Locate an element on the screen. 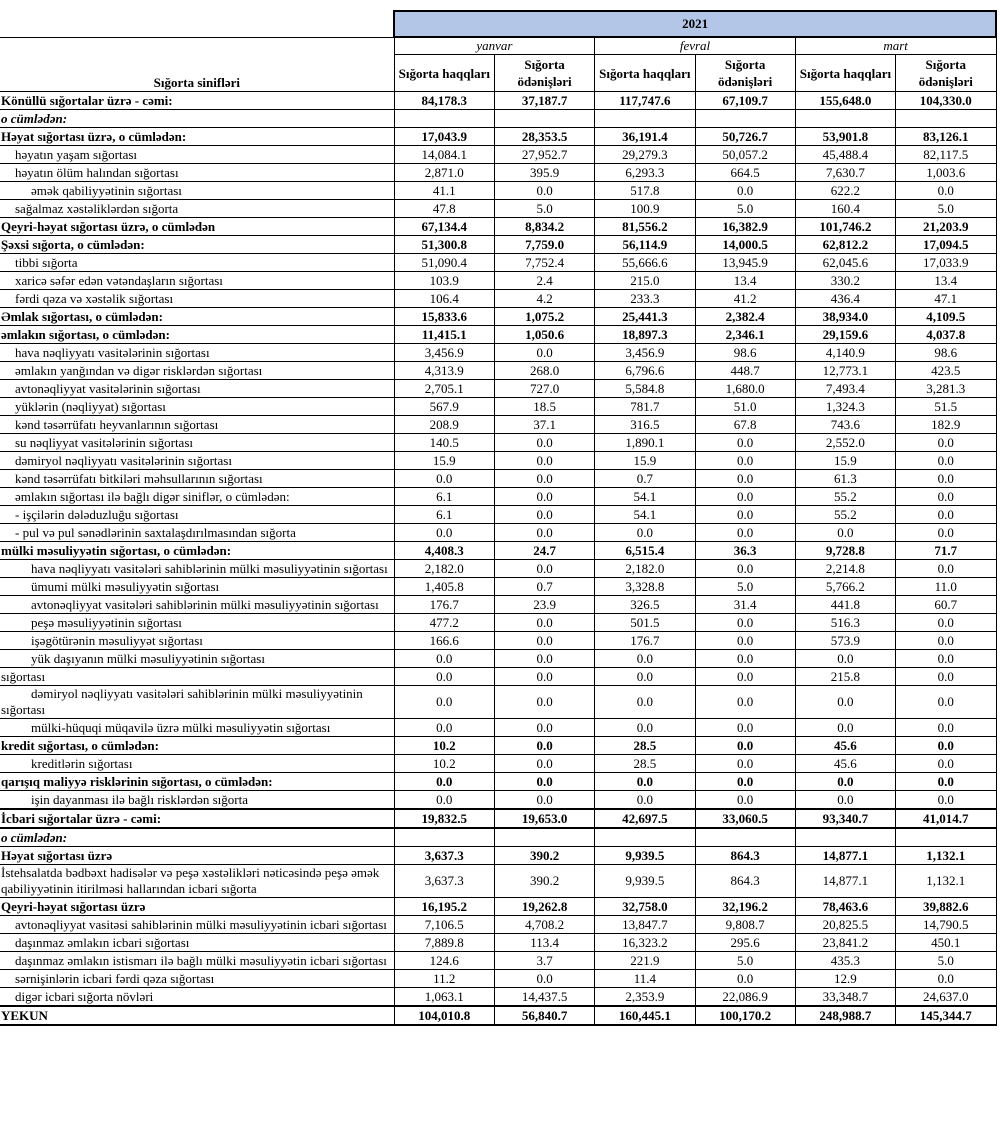  payment-value: 7,759.0 is located at coordinates (544, 244).